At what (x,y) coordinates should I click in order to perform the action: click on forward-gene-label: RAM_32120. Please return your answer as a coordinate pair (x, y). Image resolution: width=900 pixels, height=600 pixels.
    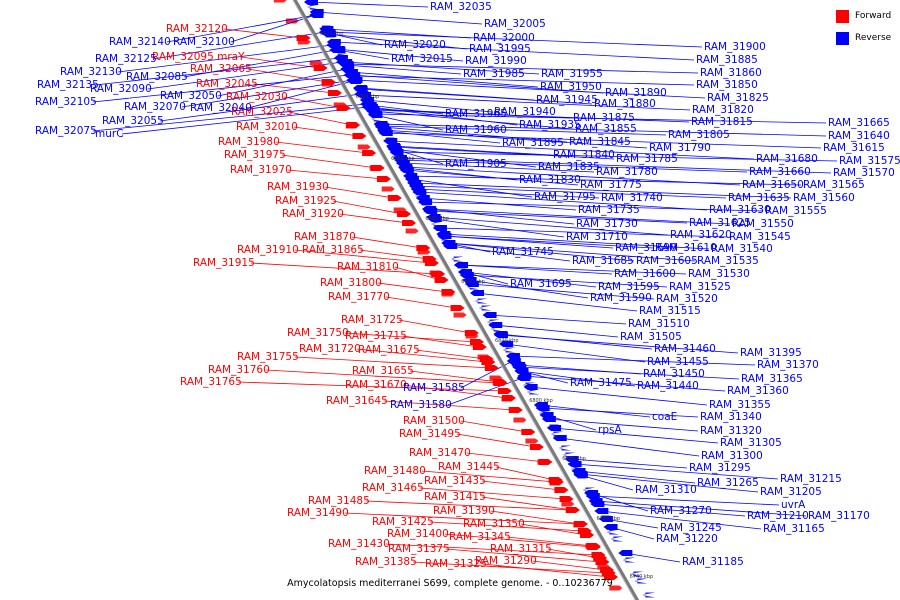
    Looking at the image, I should click on (197, 29).